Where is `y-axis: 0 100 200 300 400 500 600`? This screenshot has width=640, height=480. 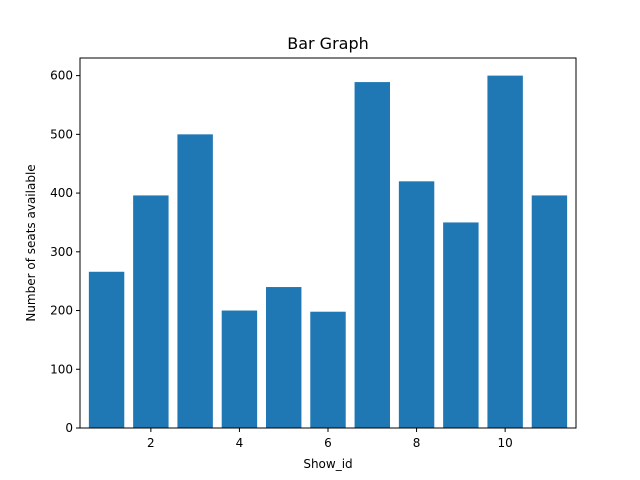 y-axis: 0 100 200 300 400 500 600 is located at coordinates (65, 252).